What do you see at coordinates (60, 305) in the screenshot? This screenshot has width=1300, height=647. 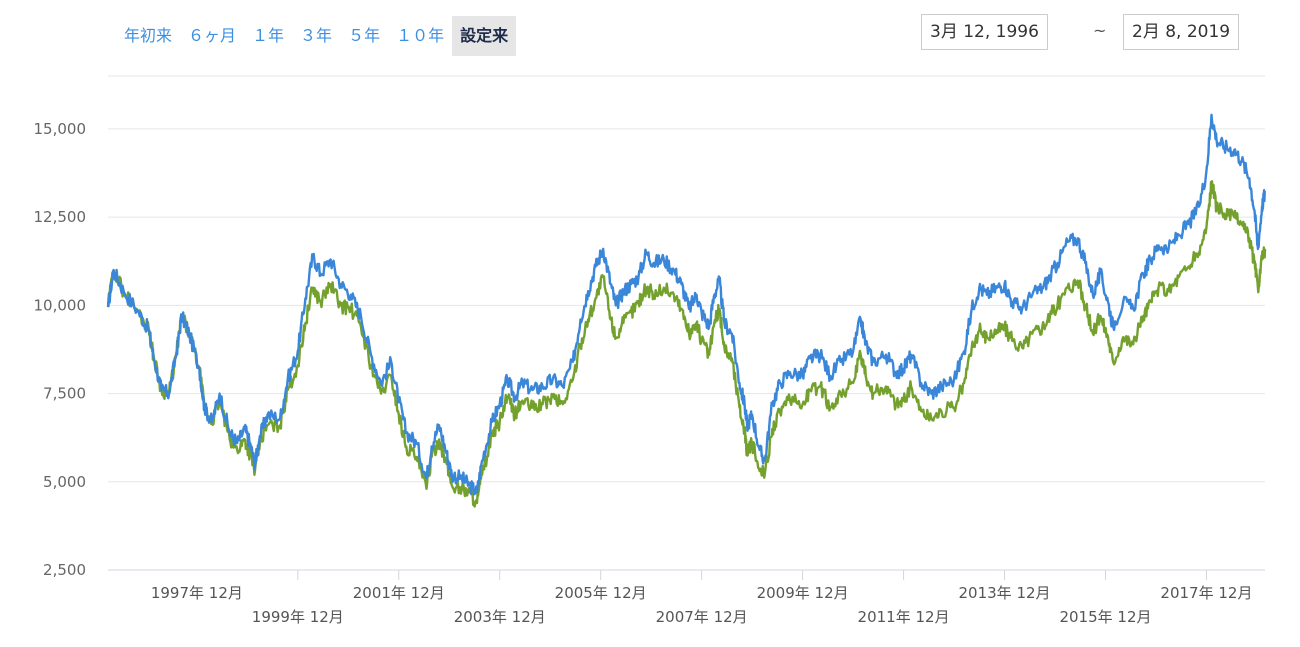 I see `y-tick-label: 10,000` at bounding box center [60, 305].